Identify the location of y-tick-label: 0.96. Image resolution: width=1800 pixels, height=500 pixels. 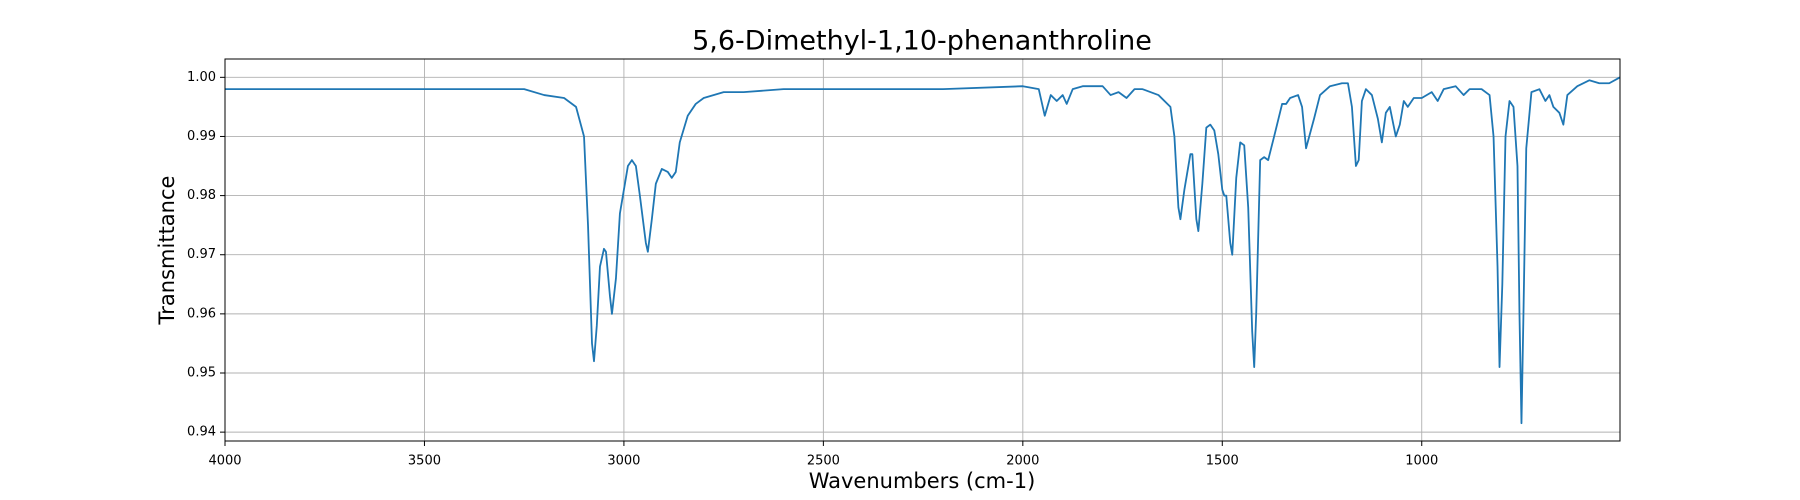
(201, 313).